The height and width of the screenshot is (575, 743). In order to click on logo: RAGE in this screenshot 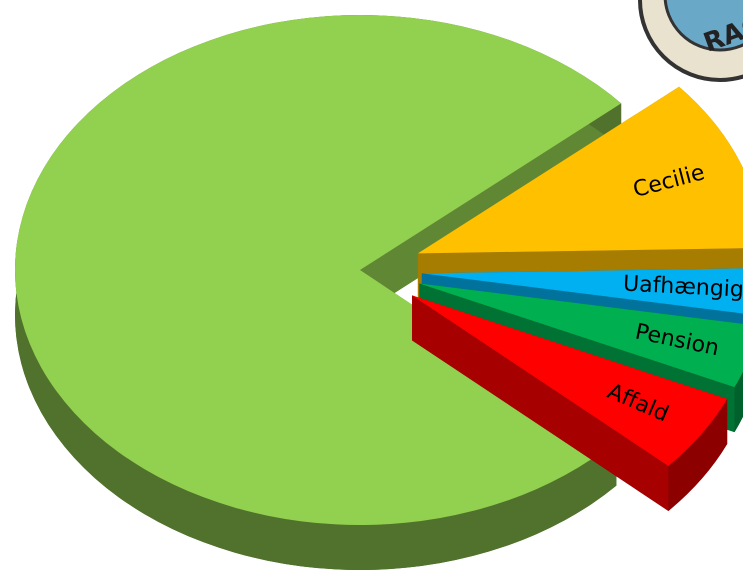, I will do `click(690, 41)`.